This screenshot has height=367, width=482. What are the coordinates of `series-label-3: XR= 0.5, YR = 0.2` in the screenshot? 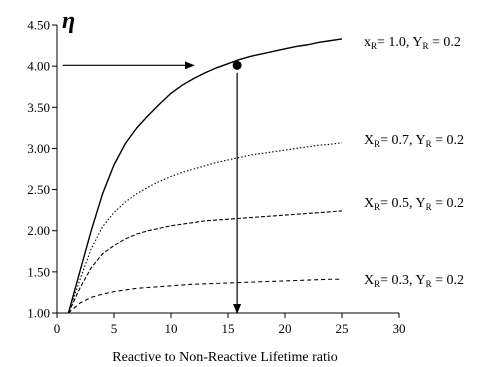 It's located at (414, 204).